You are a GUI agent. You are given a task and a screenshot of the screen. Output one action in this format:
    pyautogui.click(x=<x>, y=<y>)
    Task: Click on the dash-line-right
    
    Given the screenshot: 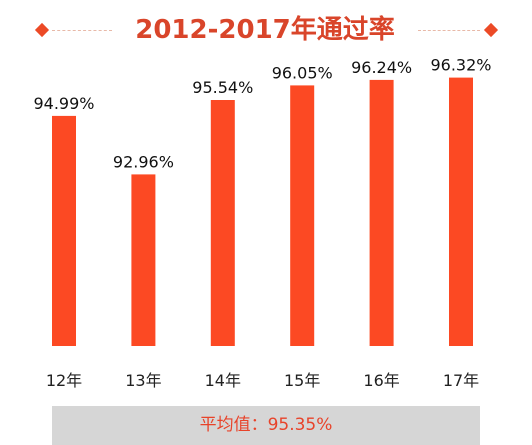 What is the action you would take?
    pyautogui.click(x=449, y=30)
    